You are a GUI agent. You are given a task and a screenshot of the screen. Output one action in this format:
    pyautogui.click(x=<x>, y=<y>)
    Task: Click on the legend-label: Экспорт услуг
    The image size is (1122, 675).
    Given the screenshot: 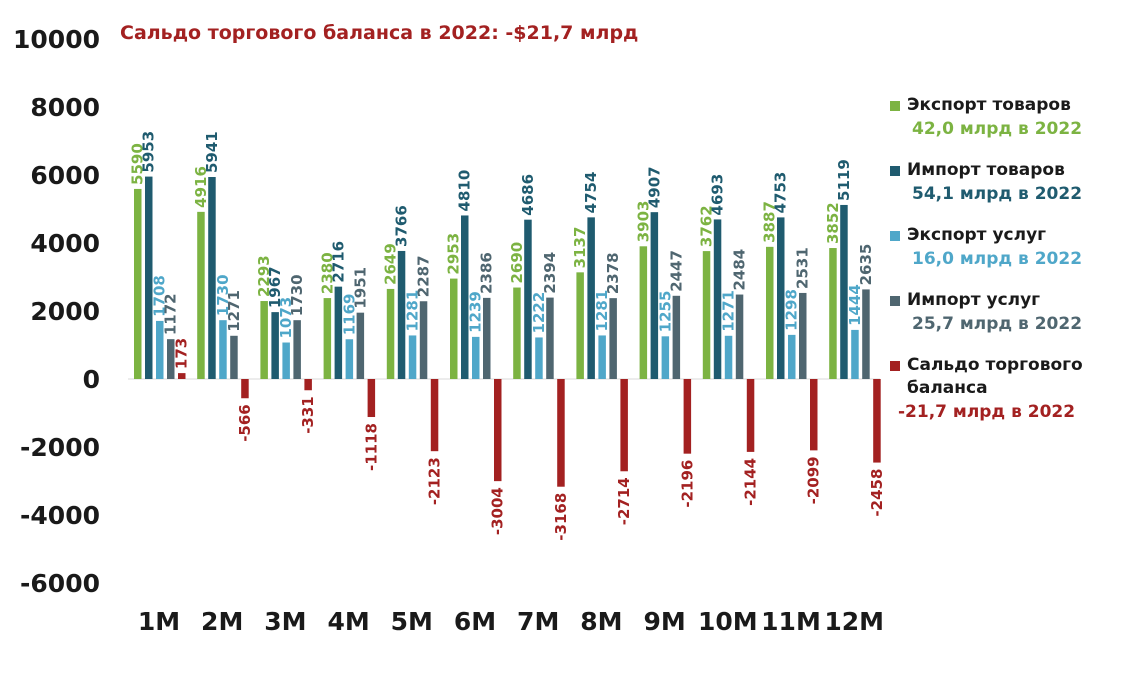 What is the action you would take?
    pyautogui.click(x=977, y=235)
    